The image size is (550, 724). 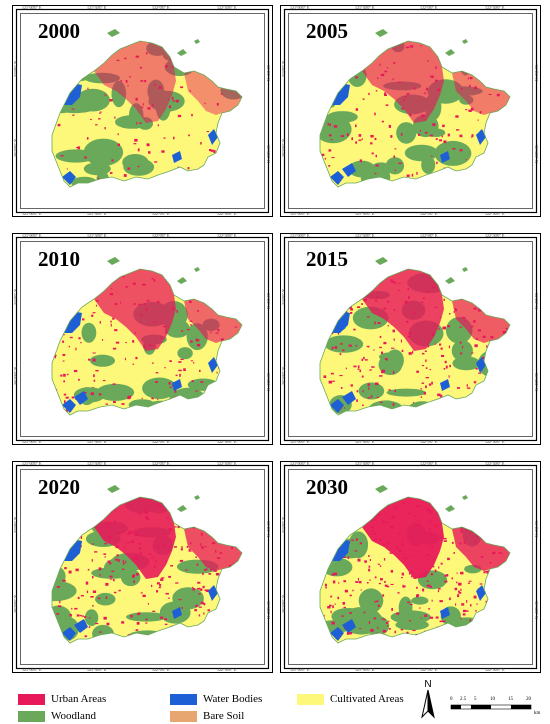 I want to click on legend-swatch-woodland, so click(x=31, y=716).